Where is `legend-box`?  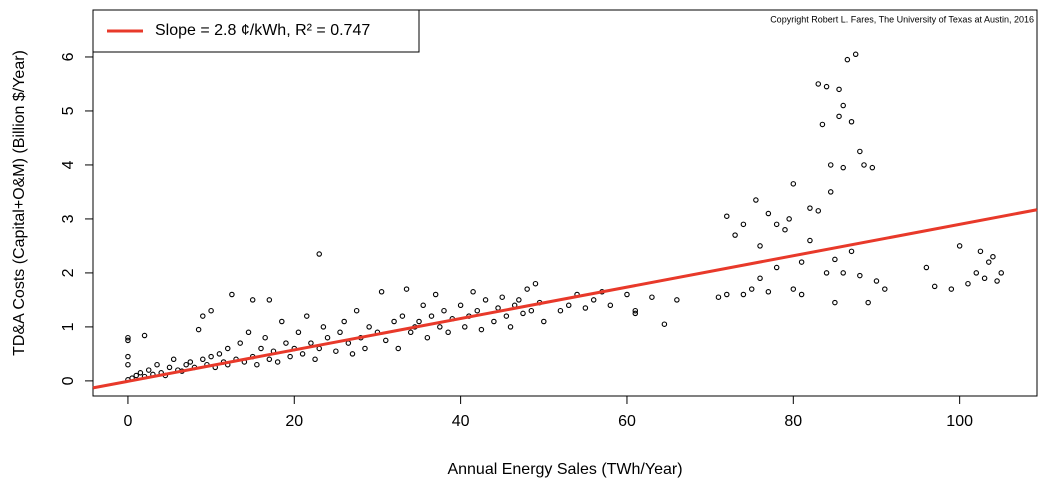 legend-box is located at coordinates (256, 31).